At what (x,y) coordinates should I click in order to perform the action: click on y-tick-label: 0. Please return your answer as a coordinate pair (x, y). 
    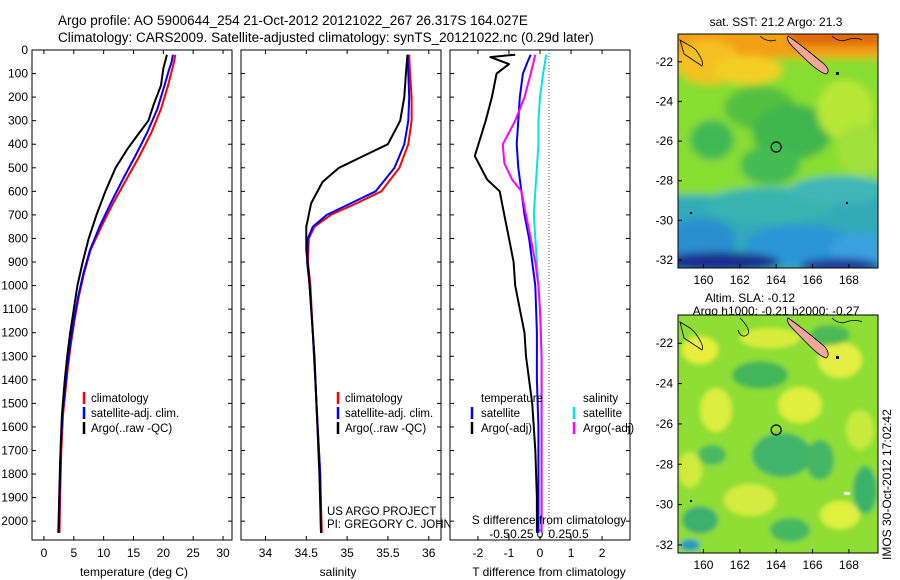
    Looking at the image, I should click on (24, 50).